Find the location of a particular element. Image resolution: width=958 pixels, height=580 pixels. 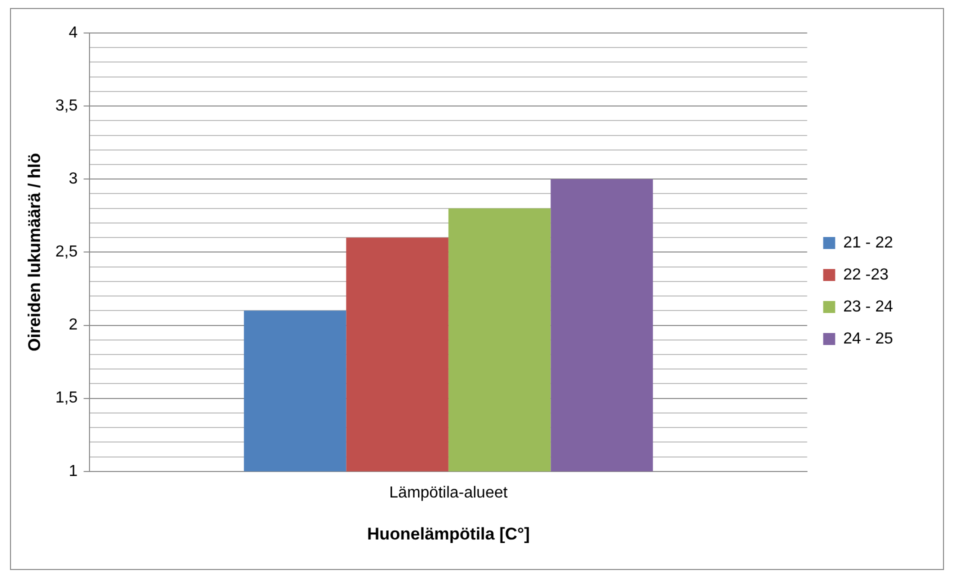

y-tick-label: 2 is located at coordinates (73, 325).